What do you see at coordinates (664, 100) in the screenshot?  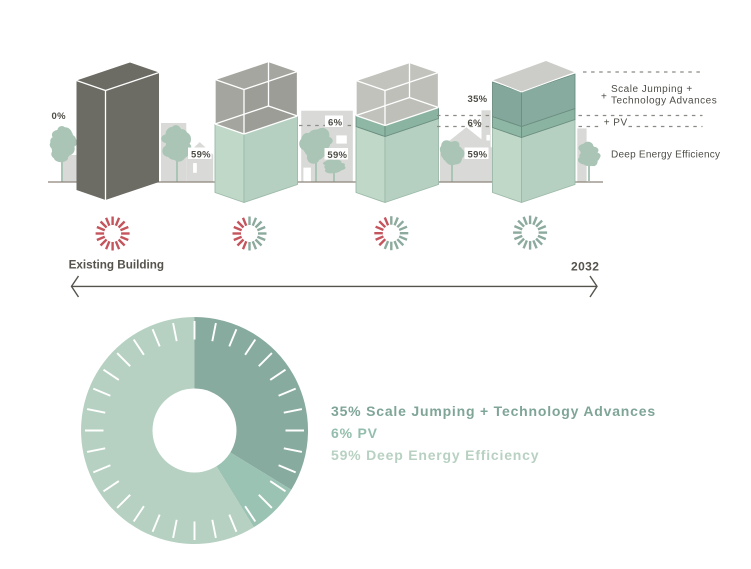 I see `svg-text: Technology Advances` at bounding box center [664, 100].